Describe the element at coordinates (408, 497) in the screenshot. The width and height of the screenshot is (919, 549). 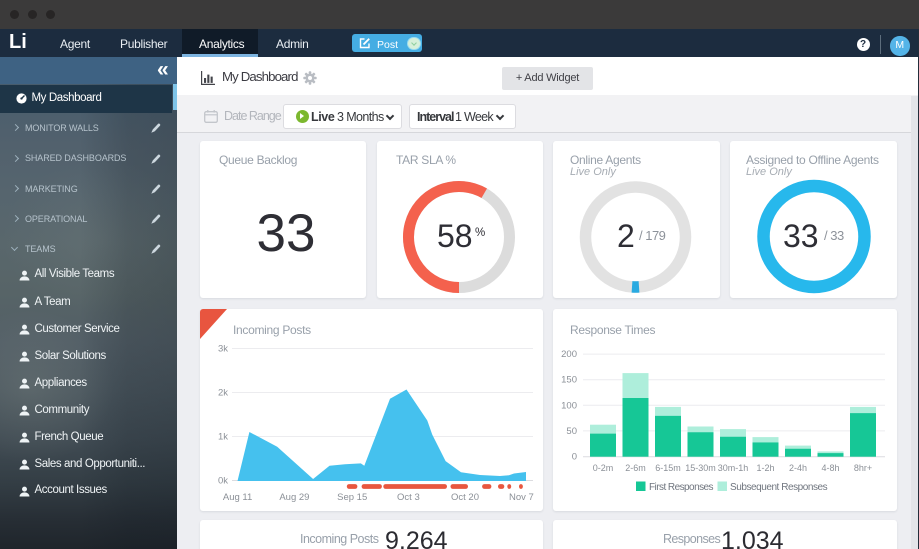
I see `svg-text: Oct 3` at that location.